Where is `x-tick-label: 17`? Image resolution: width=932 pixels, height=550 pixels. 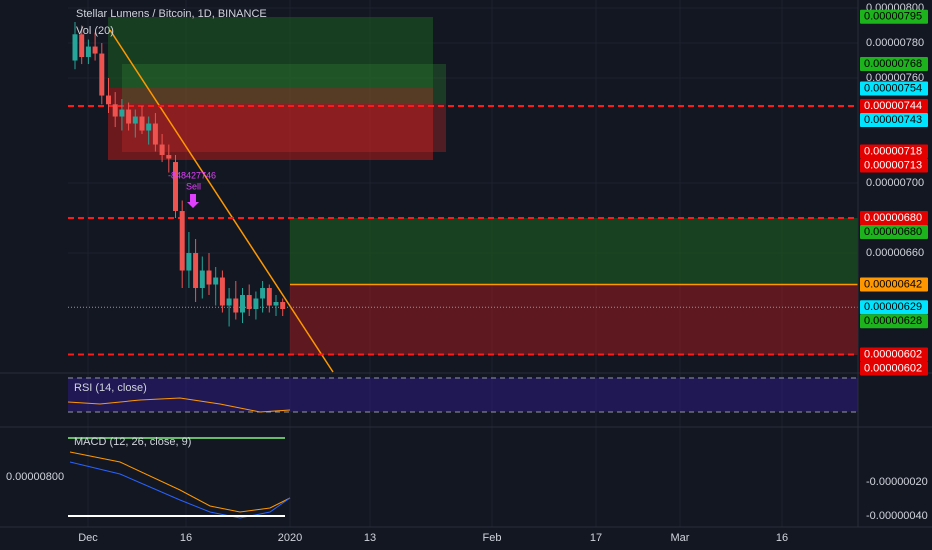 x-tick-label: 17 is located at coordinates (596, 538).